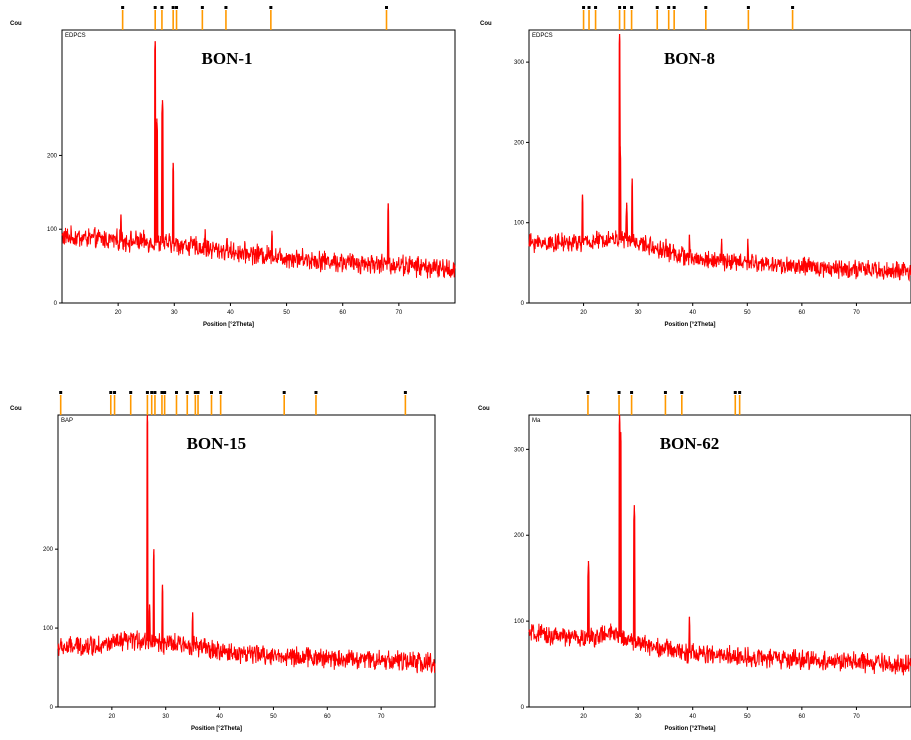  Describe the element at coordinates (690, 443) in the screenshot. I see `chart-title: BON-62` at that location.